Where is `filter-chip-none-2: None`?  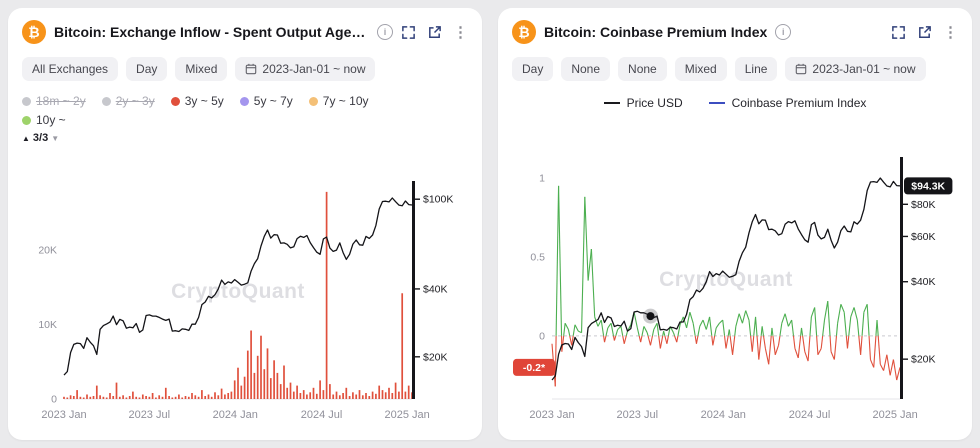
filter-chip-none-2: None is located at coordinates (642, 69).